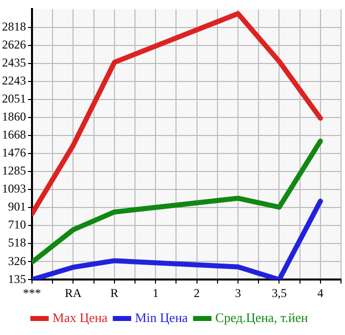 This screenshot has height=335, width=345. What do you see at coordinates (80, 317) in the screenshot?
I see `legend-label: Max Цена` at bounding box center [80, 317].